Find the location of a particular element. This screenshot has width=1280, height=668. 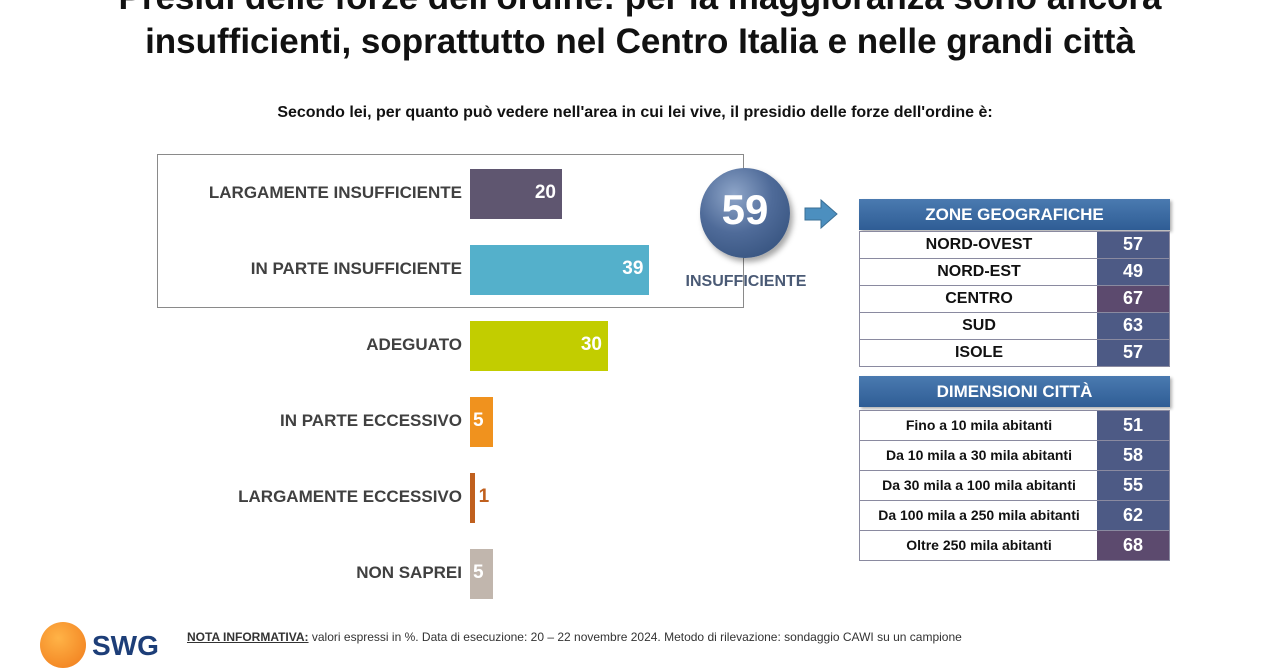

swg-logo-icon is located at coordinates (63, 645).